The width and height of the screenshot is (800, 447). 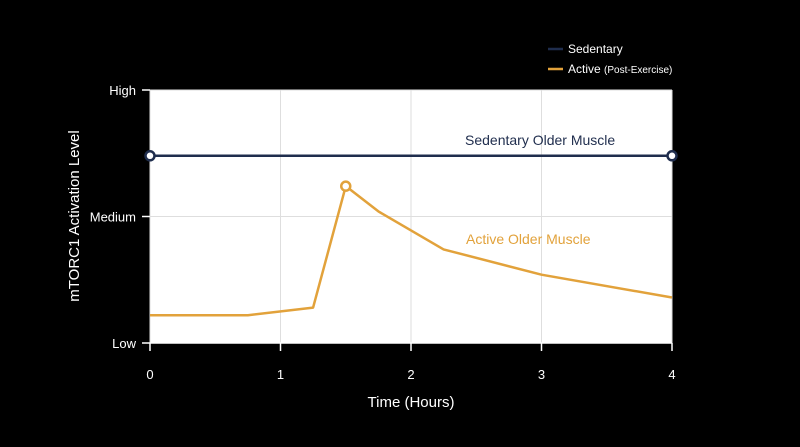 I want to click on annotation-active: Active Older Muscle, so click(x=528, y=239).